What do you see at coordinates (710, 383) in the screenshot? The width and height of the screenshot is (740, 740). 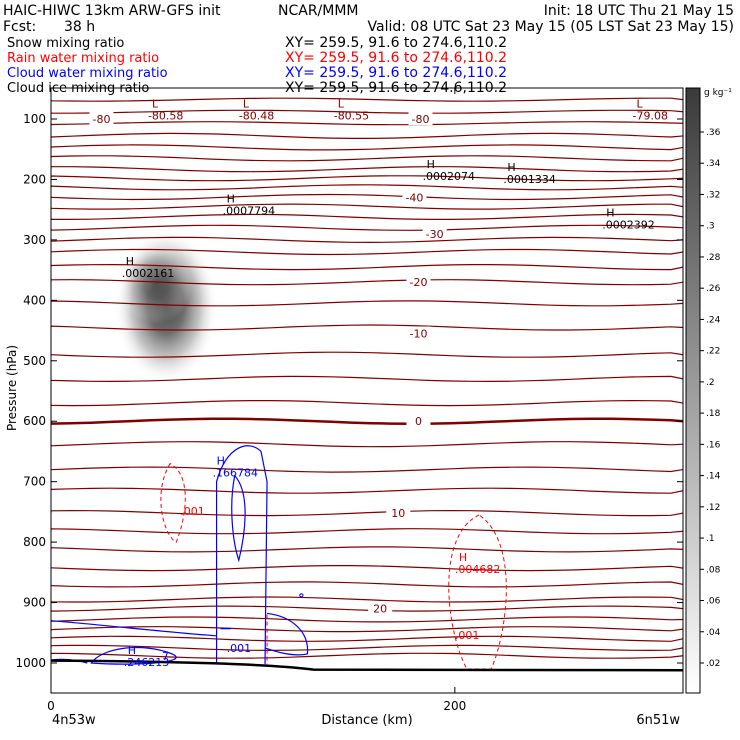 I see `colorbar-tick-label: .2` at bounding box center [710, 383].